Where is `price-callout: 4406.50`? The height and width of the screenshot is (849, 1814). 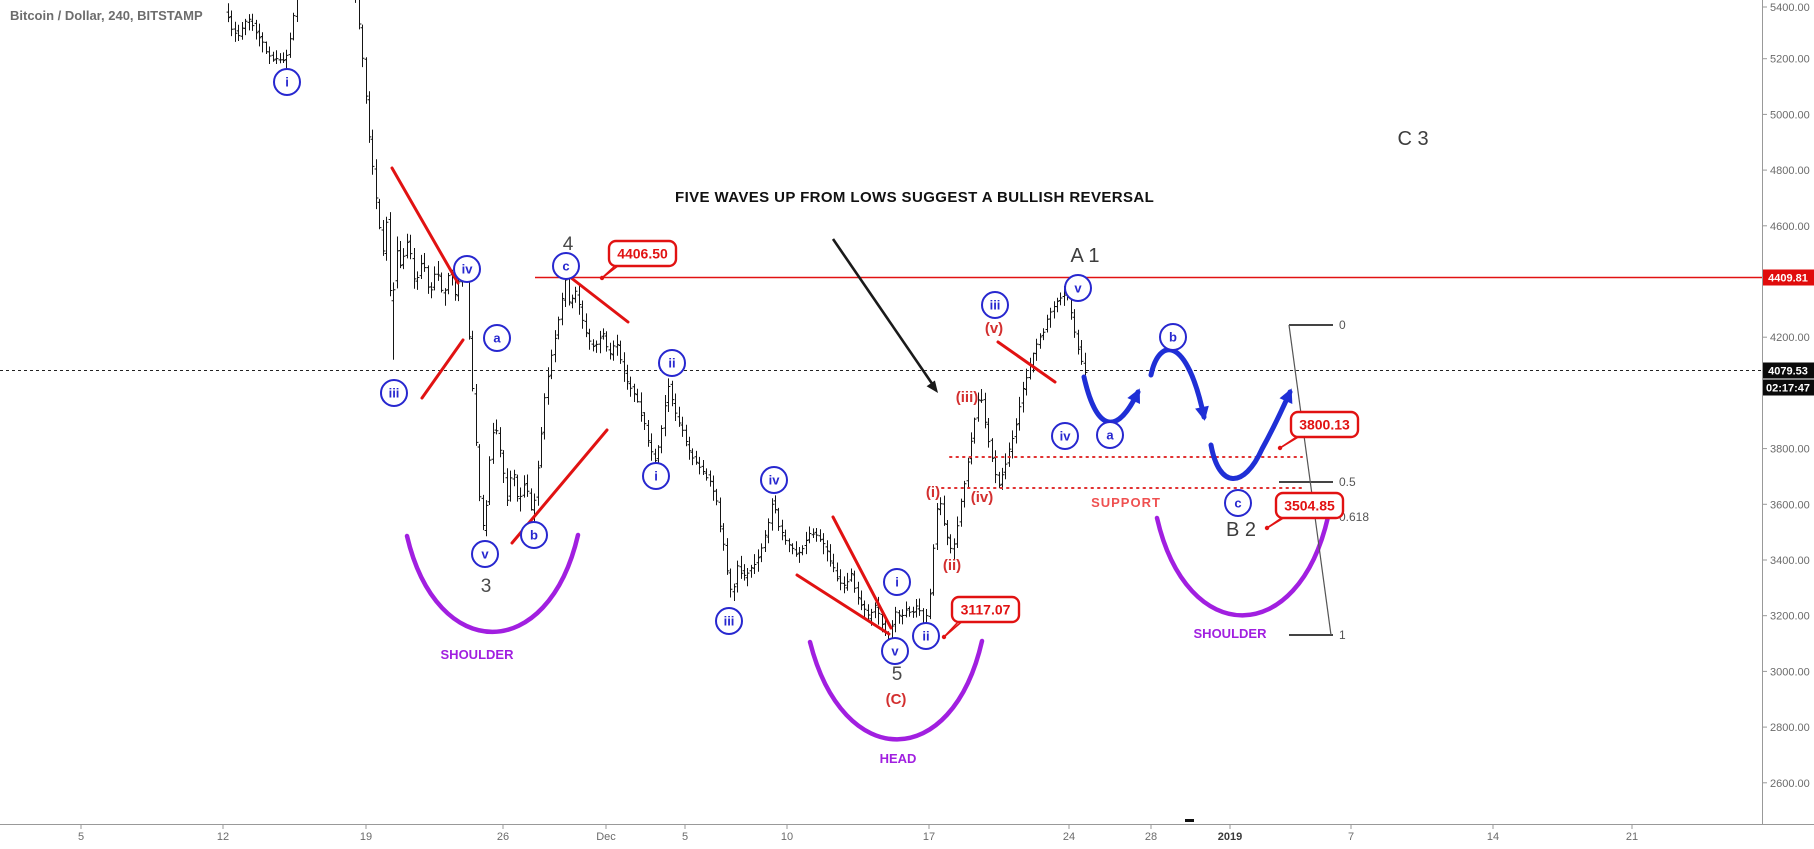 price-callout: 4406.50 is located at coordinates (638, 260).